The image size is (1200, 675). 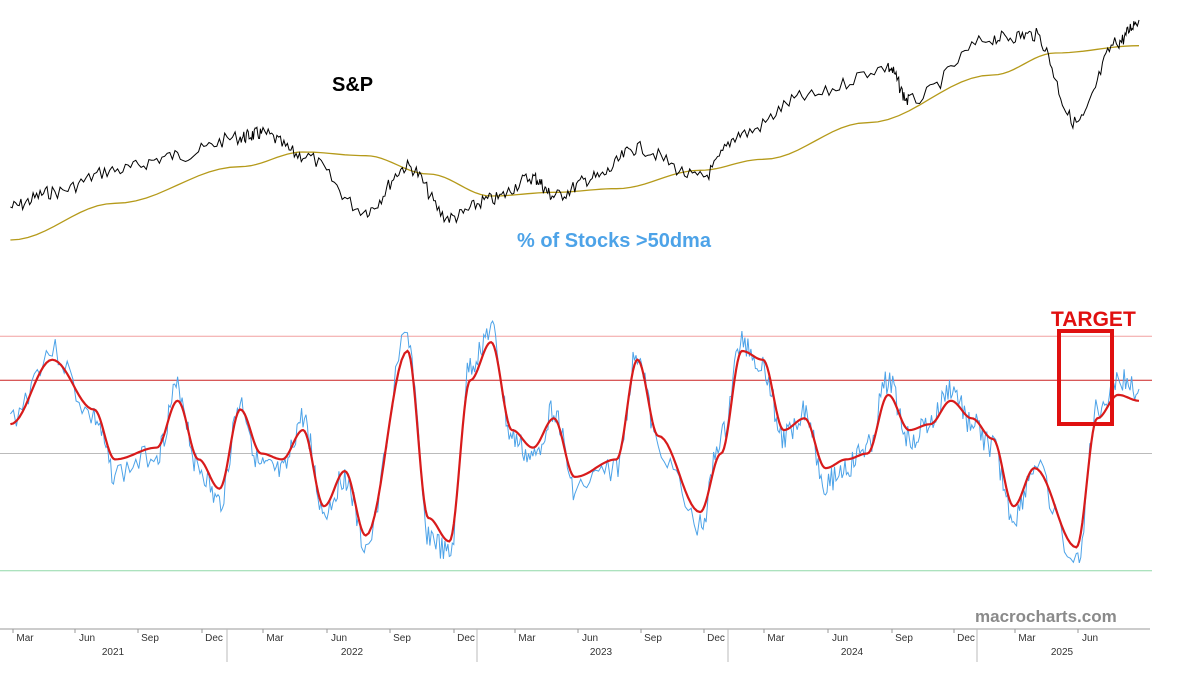 I want to click on year-label: 2025, so click(x=1062, y=652).